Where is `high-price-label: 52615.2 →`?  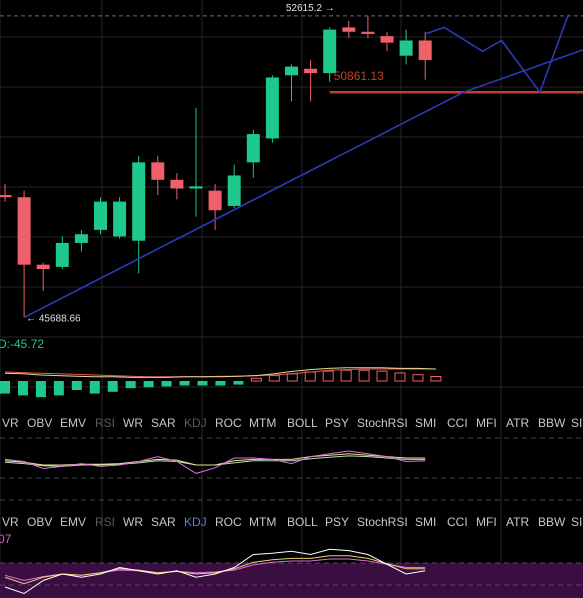
high-price-label: 52615.2 → is located at coordinates (310, 8).